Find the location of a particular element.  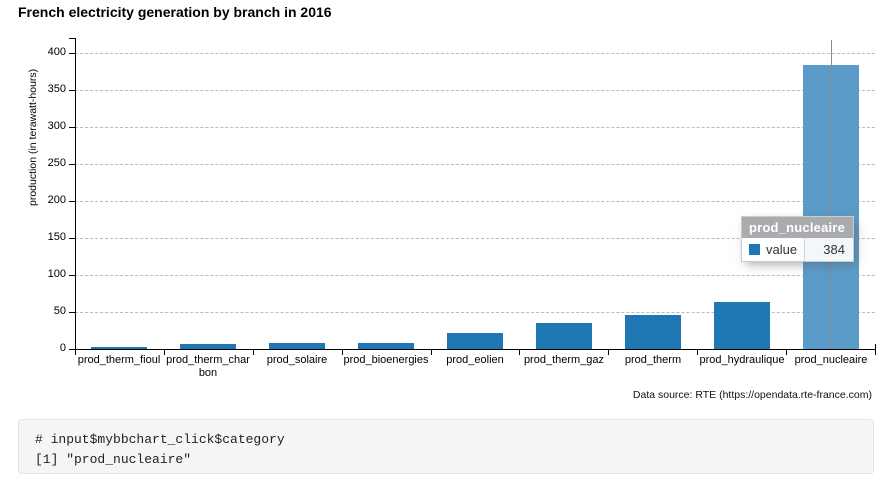

y-tick-label: 300 is located at coordinates (56, 126).